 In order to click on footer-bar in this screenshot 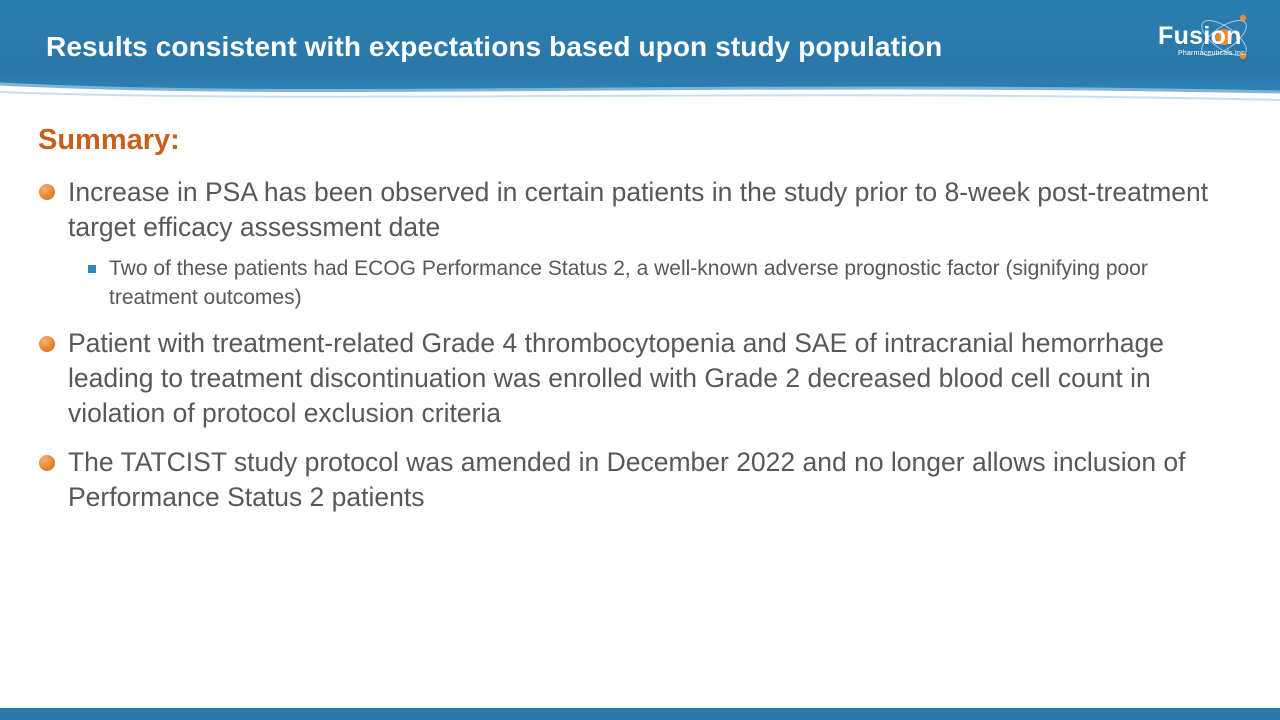, I will do `click(640, 714)`.